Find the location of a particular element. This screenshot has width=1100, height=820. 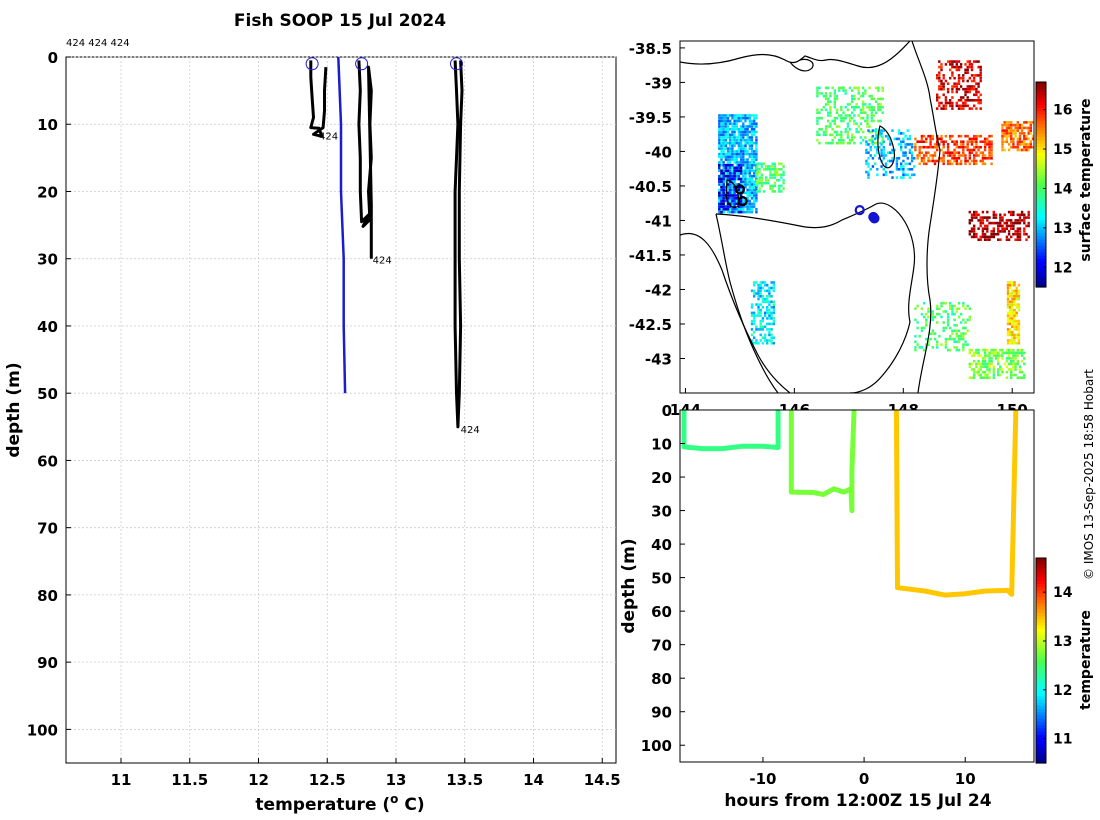

y-tick-label: 30 is located at coordinates (47, 260).